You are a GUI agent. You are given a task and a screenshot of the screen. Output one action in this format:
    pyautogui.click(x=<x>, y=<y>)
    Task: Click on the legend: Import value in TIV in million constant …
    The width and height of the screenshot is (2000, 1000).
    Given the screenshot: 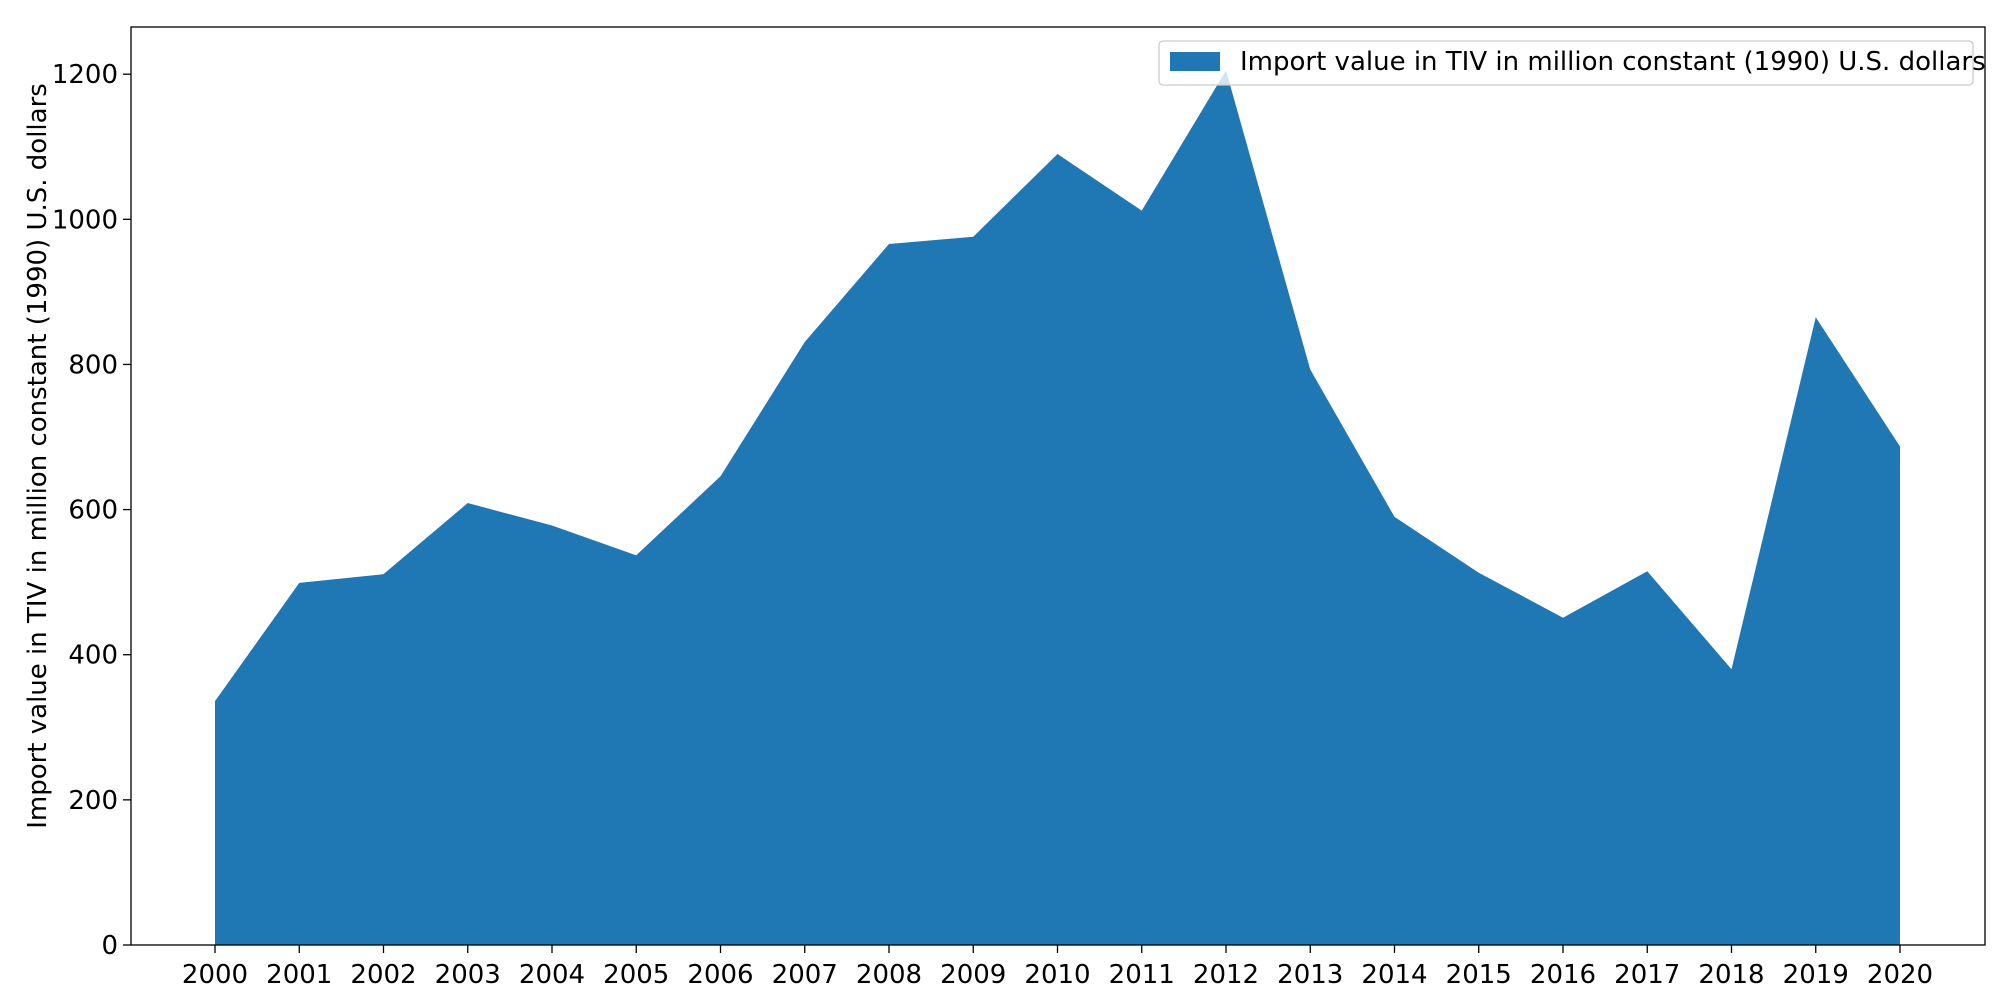 What is the action you would take?
    pyautogui.click(x=1572, y=63)
    